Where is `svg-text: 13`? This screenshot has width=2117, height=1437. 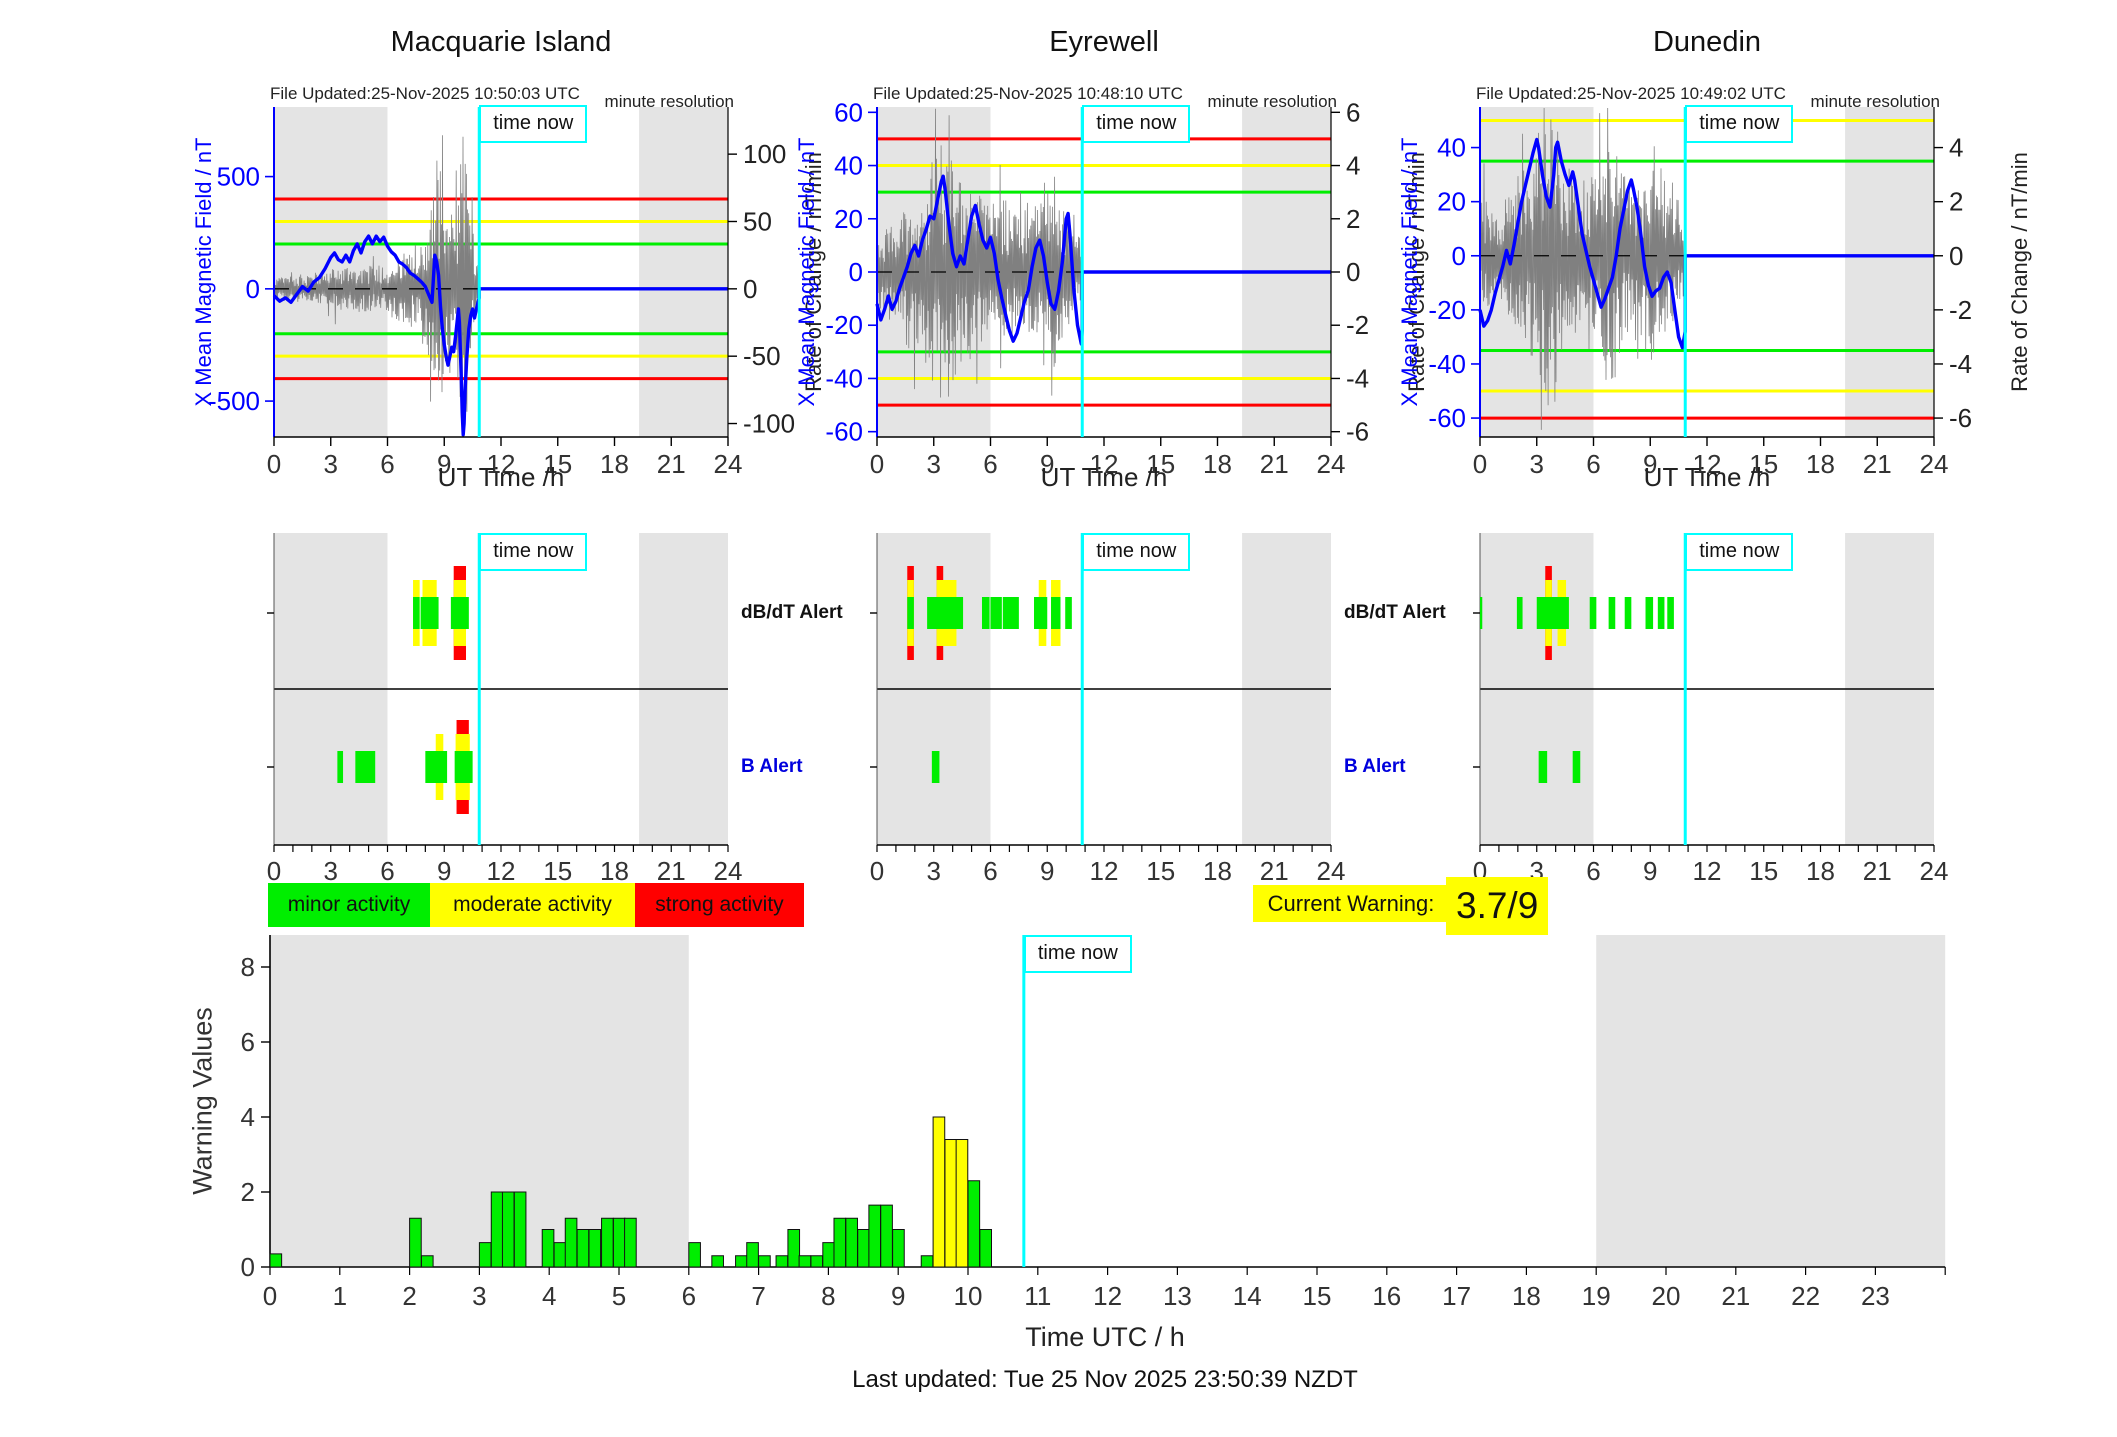
svg-text: 13 is located at coordinates (1177, 1296).